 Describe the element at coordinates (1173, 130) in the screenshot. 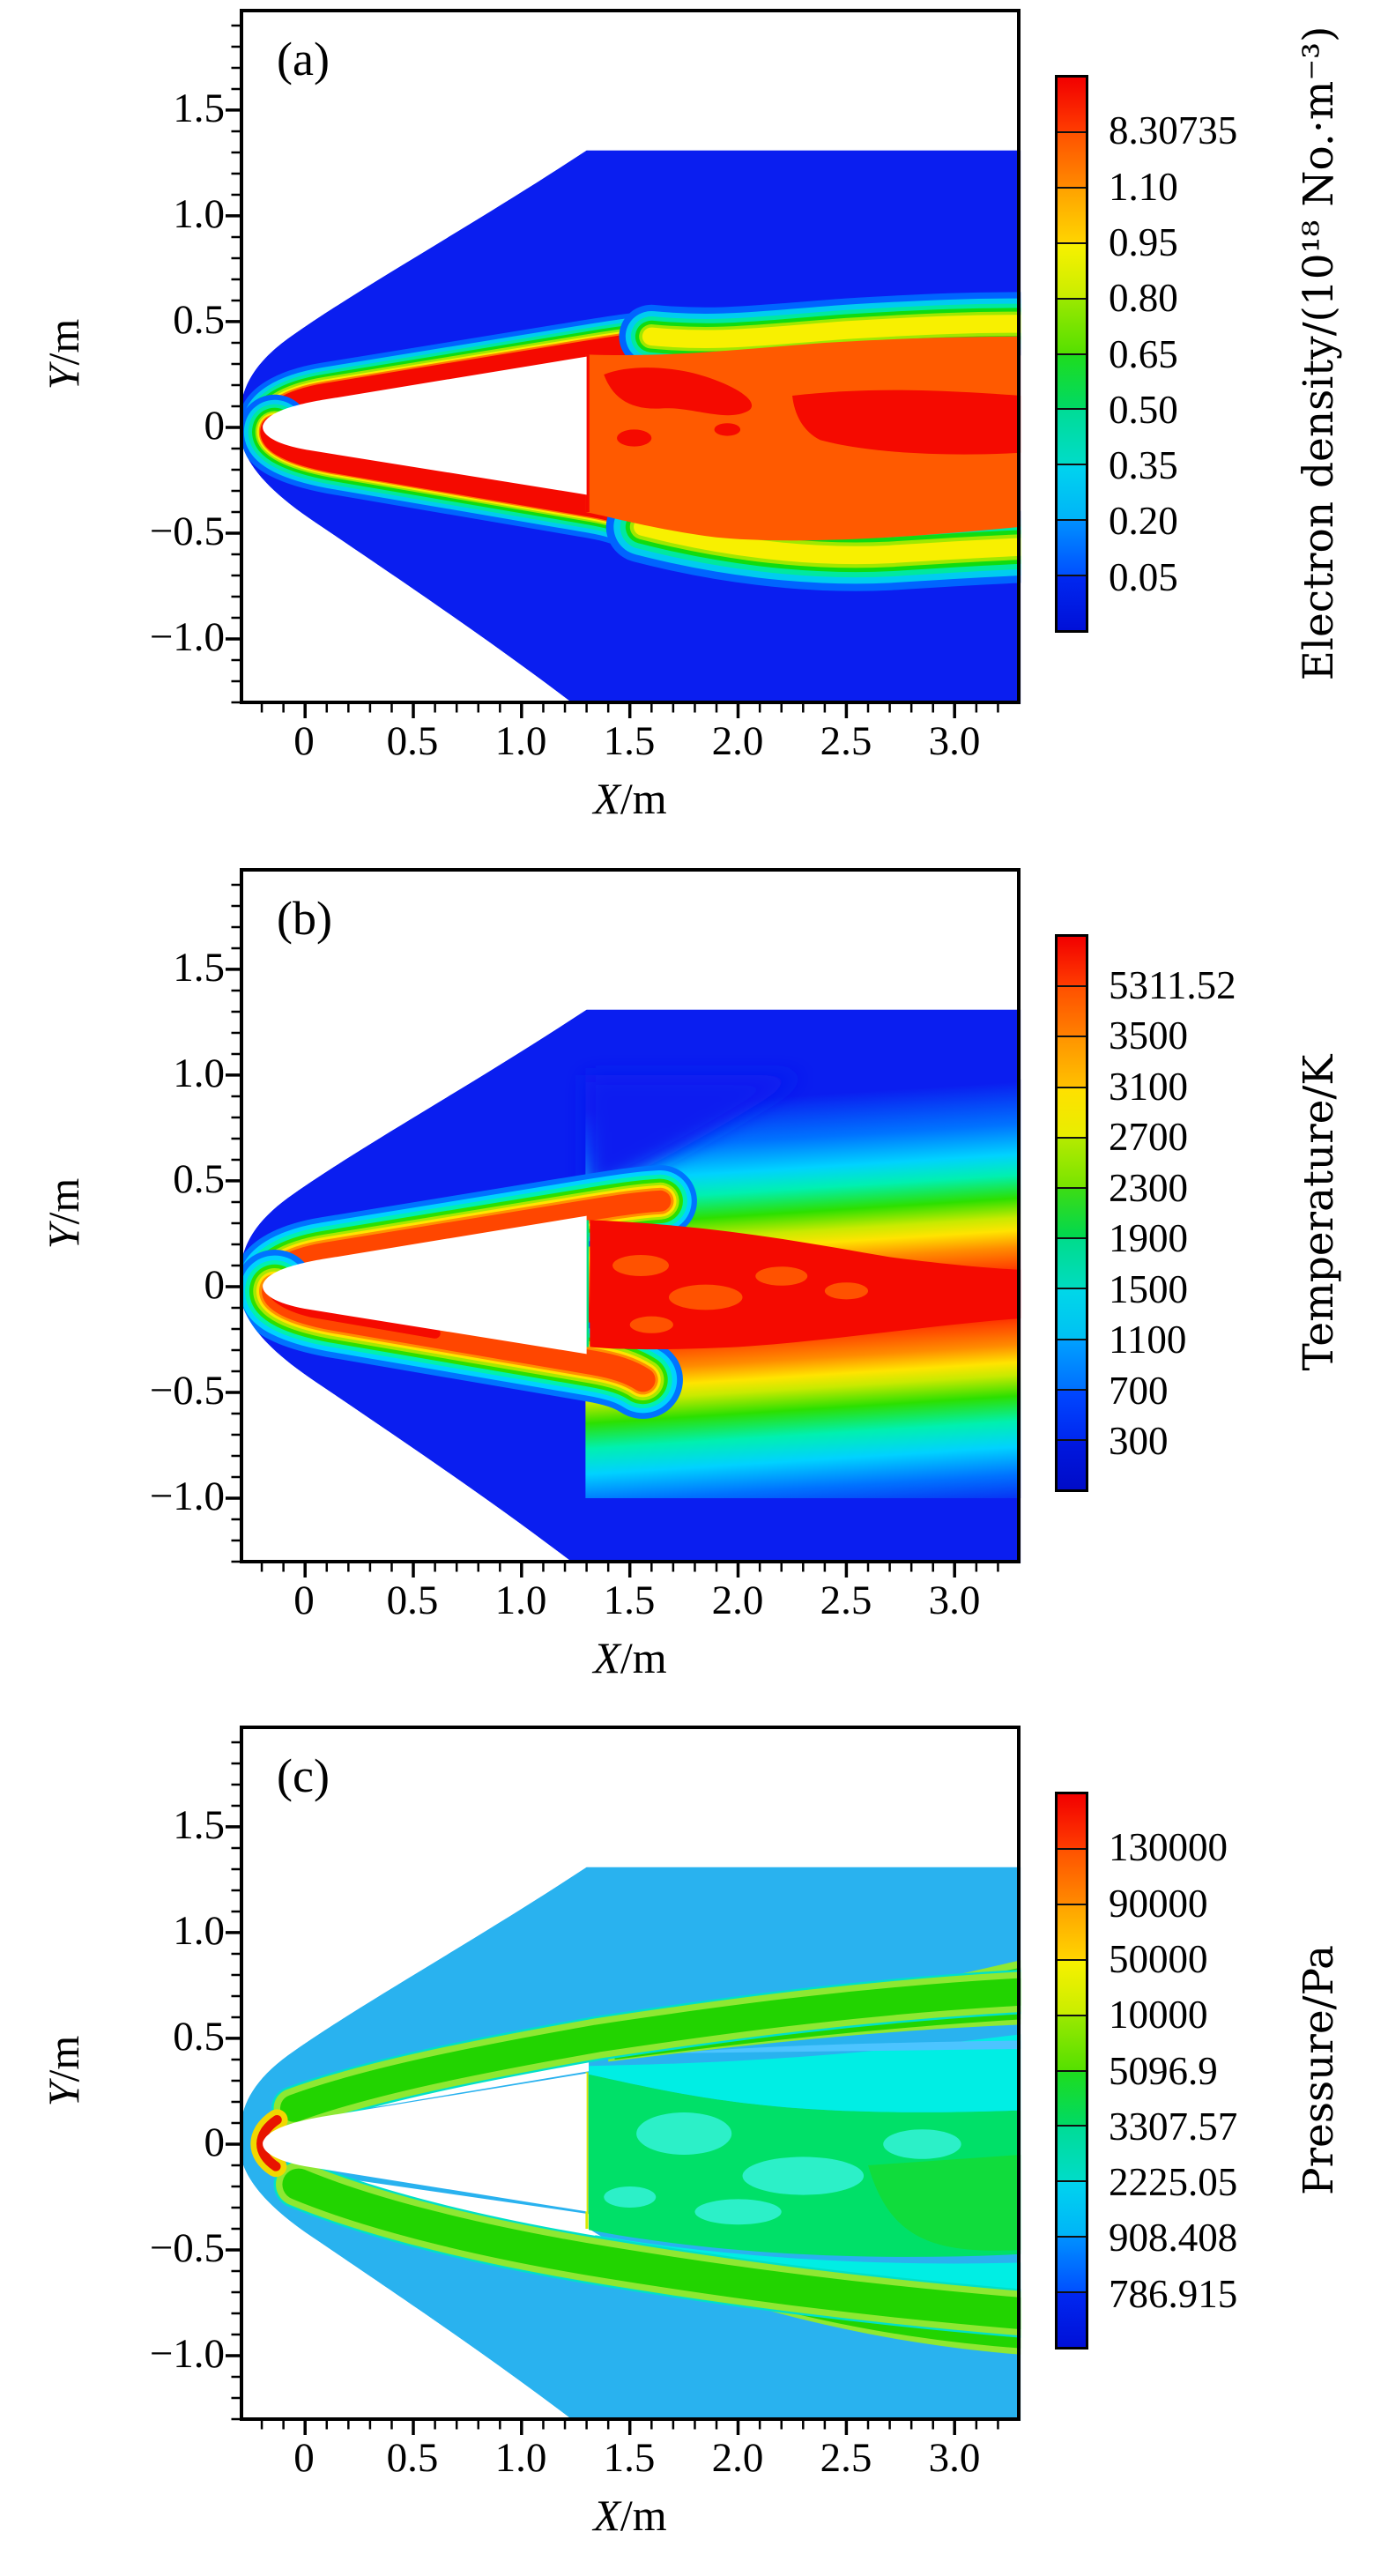

I see `colorbar-level-label: 8.30735` at that location.